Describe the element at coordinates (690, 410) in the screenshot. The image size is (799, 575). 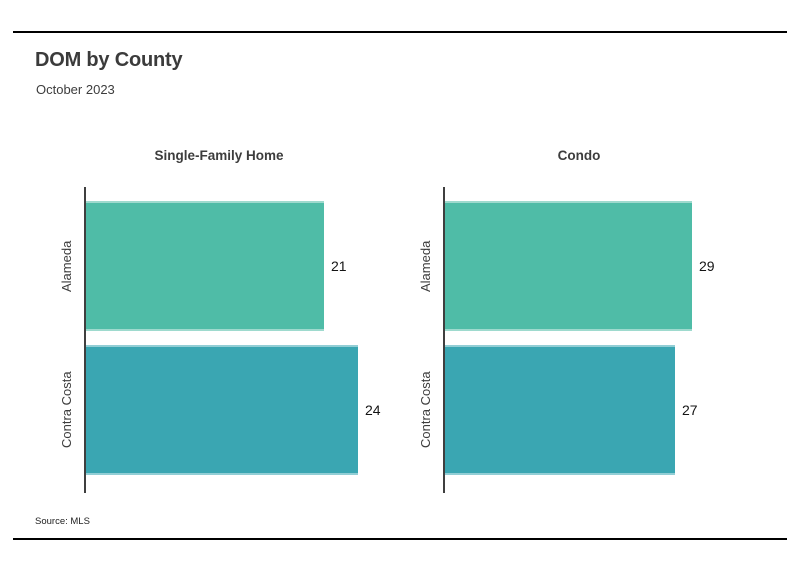
I see `value-label-contra-costa-condo: 27` at that location.